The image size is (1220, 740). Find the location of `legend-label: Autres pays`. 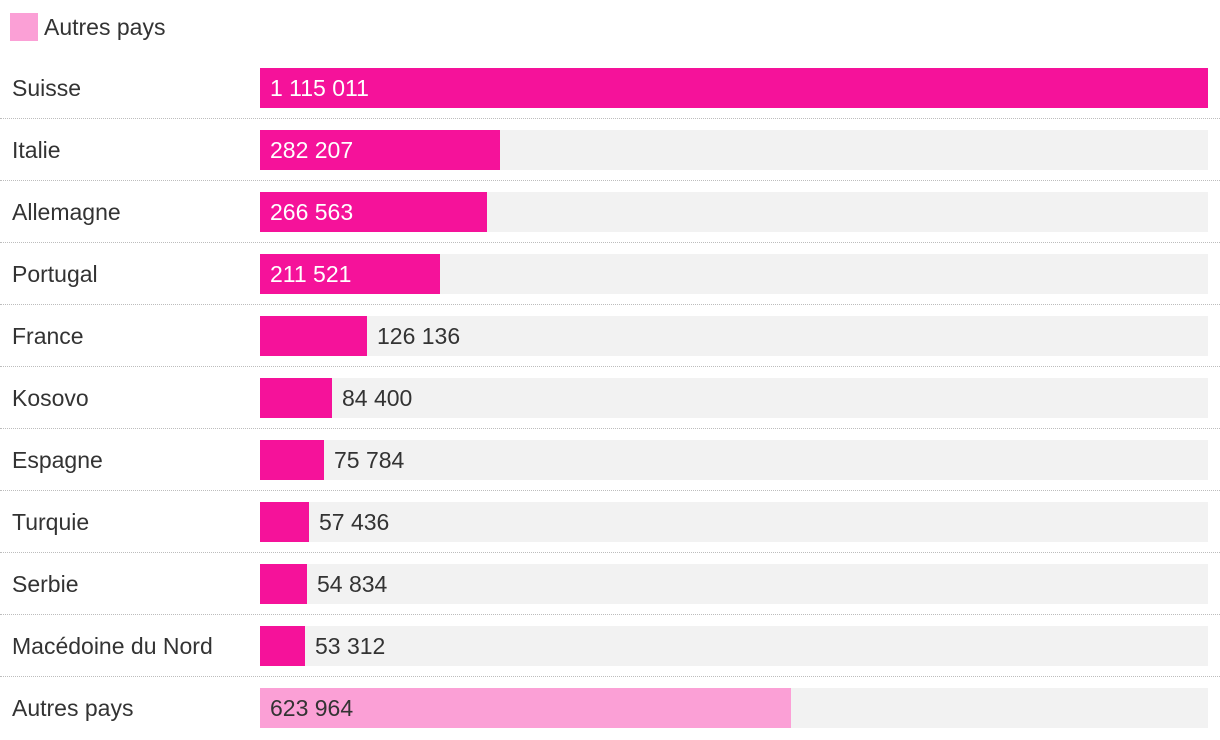

legend-label: Autres pays is located at coordinates (105, 26).